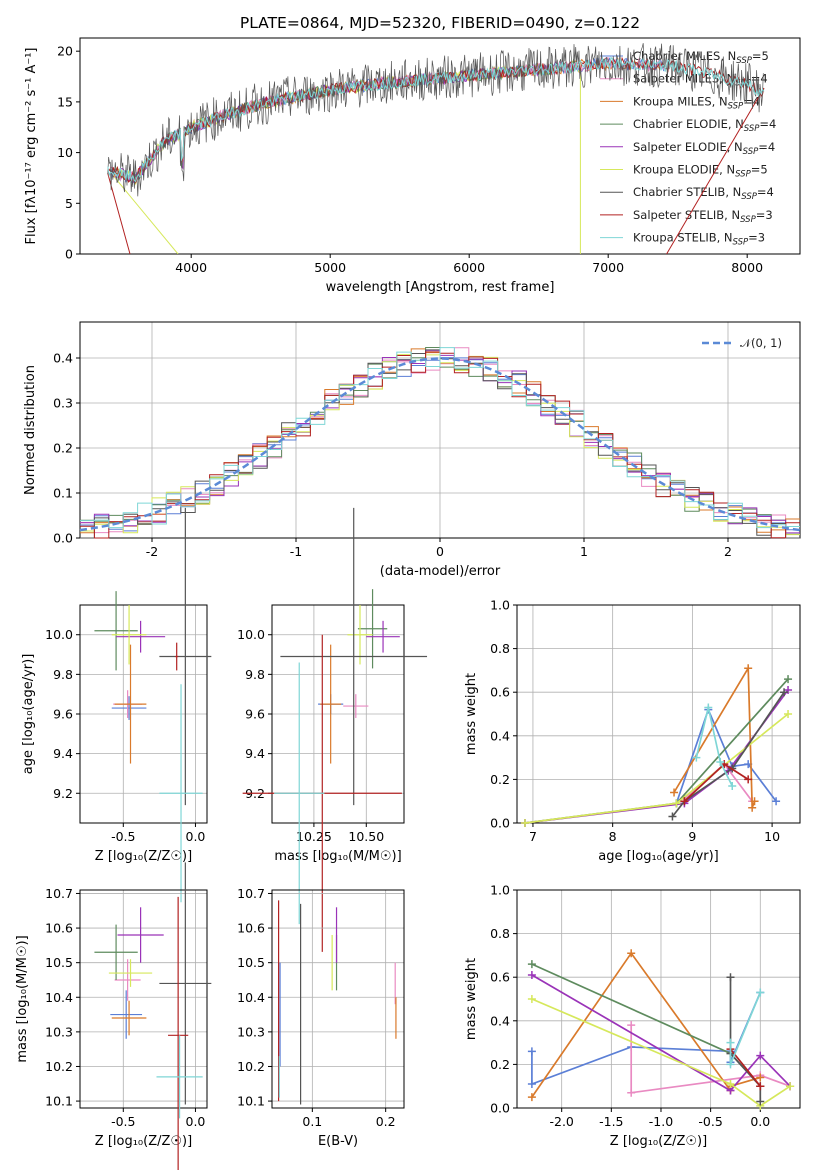 The height and width of the screenshot is (1170, 819). What do you see at coordinates (772, 836) in the screenshot?
I see `x-tick-label: 10` at bounding box center [772, 836].